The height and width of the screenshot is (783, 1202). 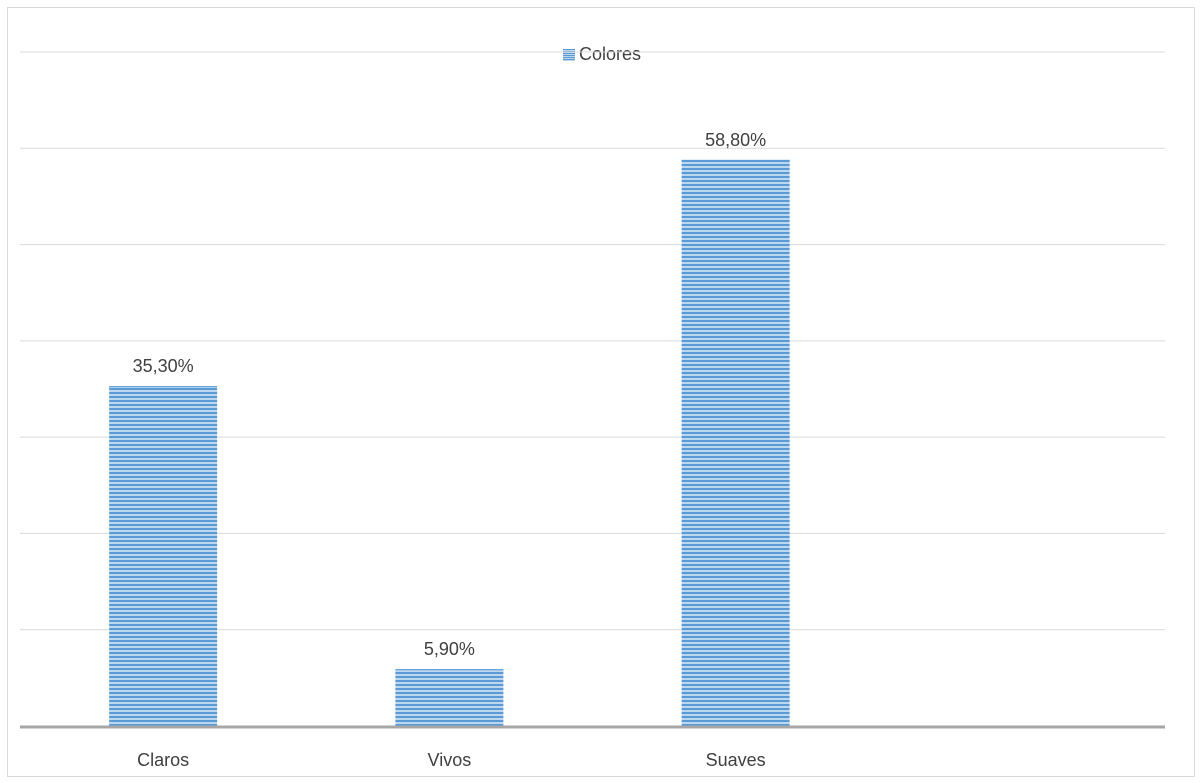 I want to click on bar-vivos, so click(x=449, y=697).